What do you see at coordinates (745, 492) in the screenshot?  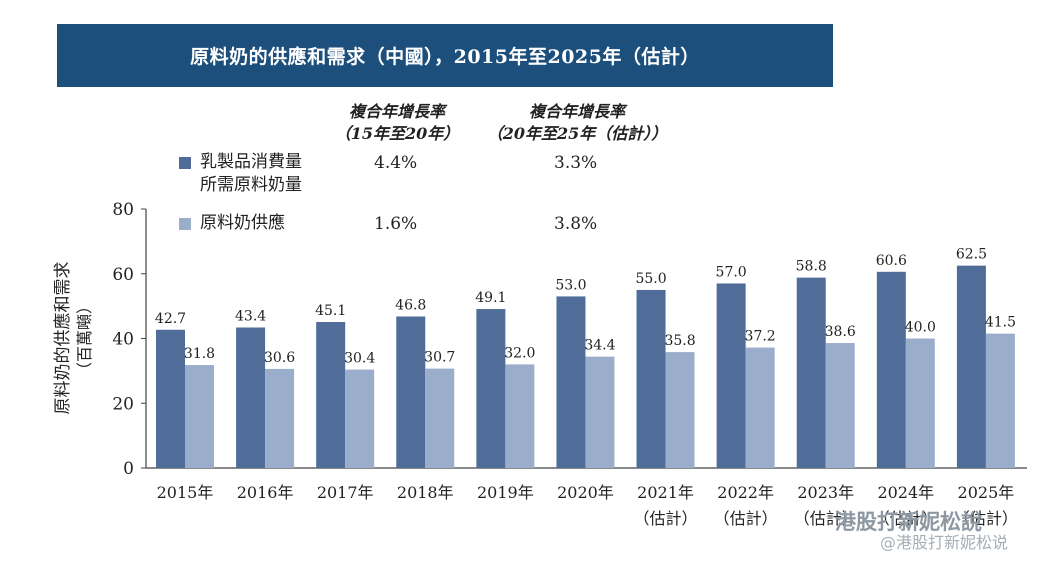 I see `x-tick-label: 2022年` at bounding box center [745, 492].